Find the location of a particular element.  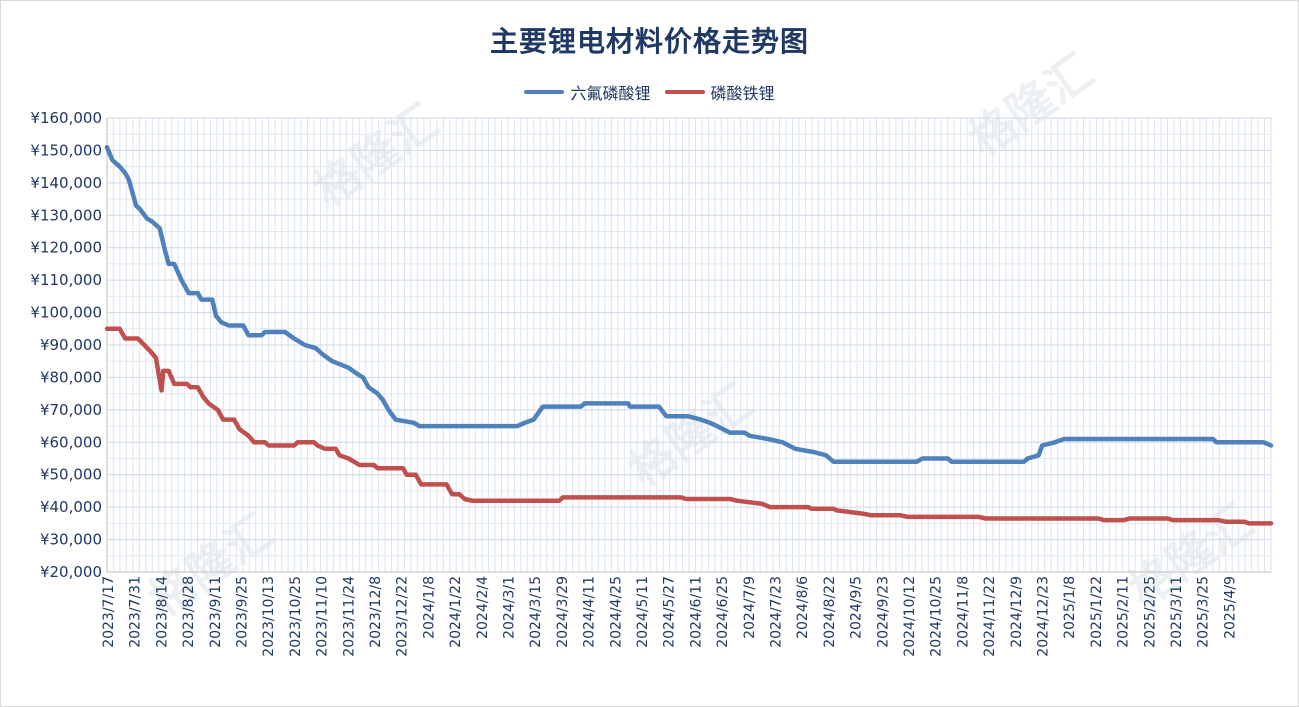

x-tick-label: 2024/8/6 is located at coordinates (803, 607).